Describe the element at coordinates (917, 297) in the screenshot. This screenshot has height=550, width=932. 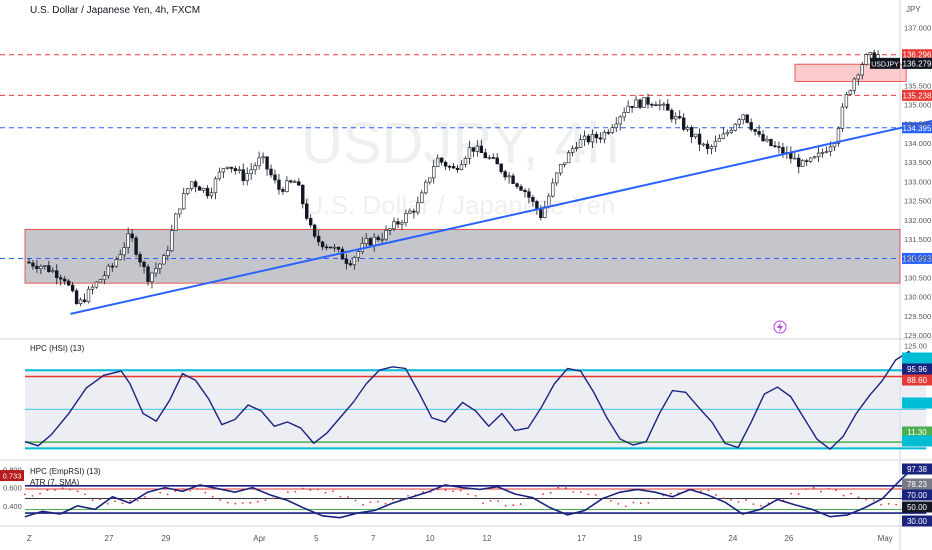
I see `price-tick-label: 130.000` at that location.